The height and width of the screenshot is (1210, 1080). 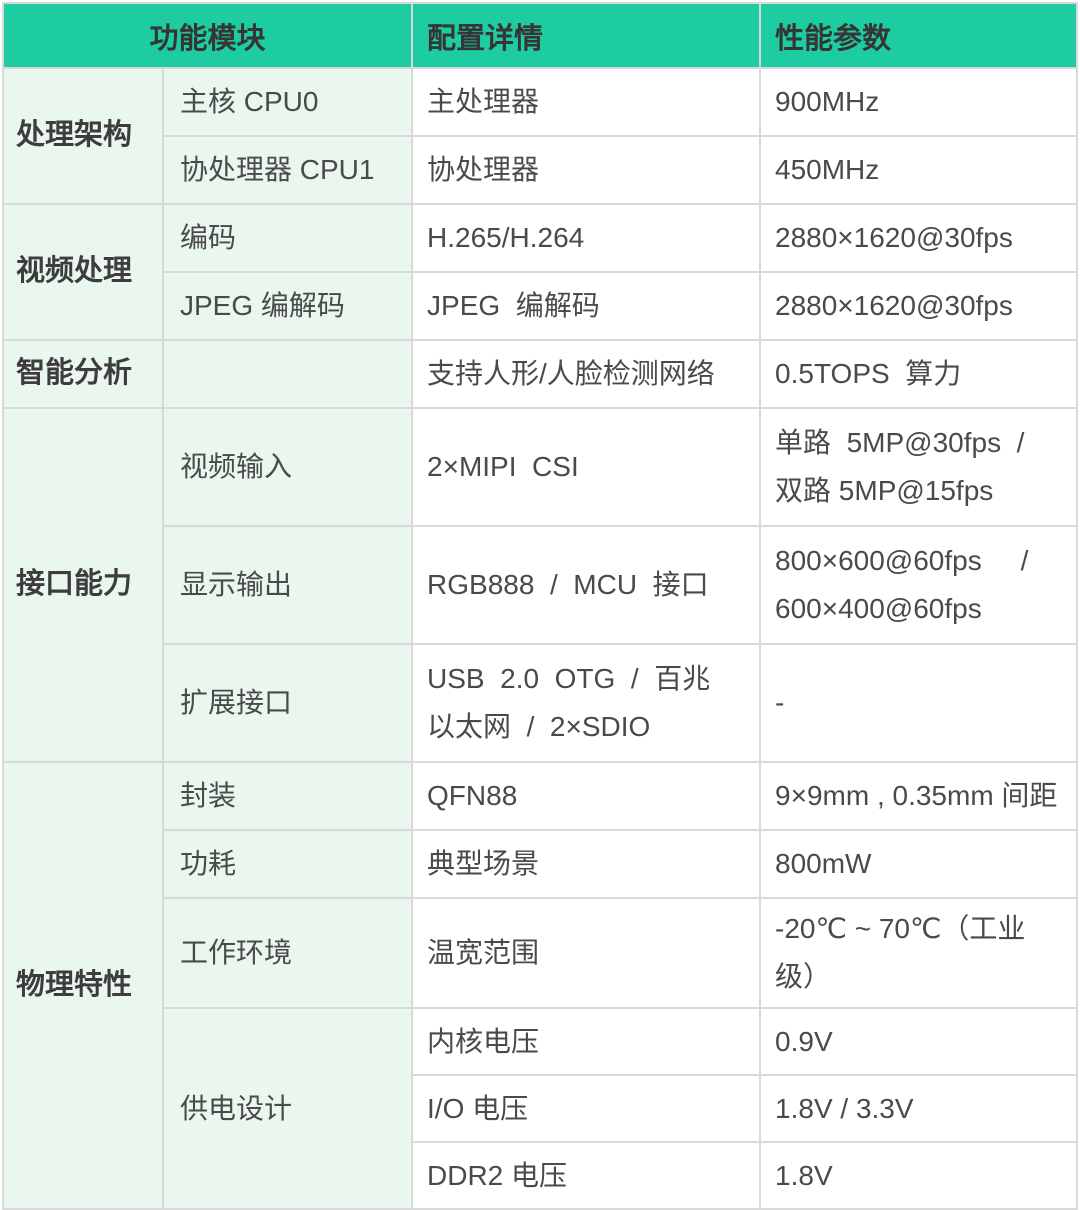 What do you see at coordinates (287, 585) in the screenshot?
I see `item-cell: 显示输出` at bounding box center [287, 585].